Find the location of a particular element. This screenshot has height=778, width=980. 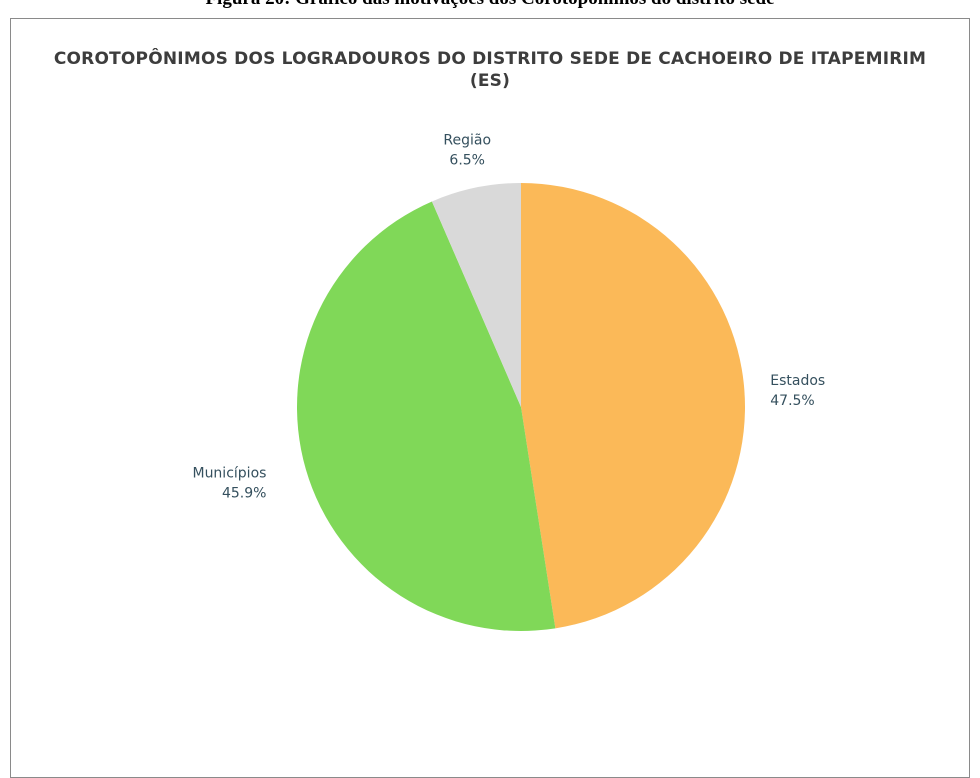

slice-value-região: 6.5% is located at coordinates (467, 161).